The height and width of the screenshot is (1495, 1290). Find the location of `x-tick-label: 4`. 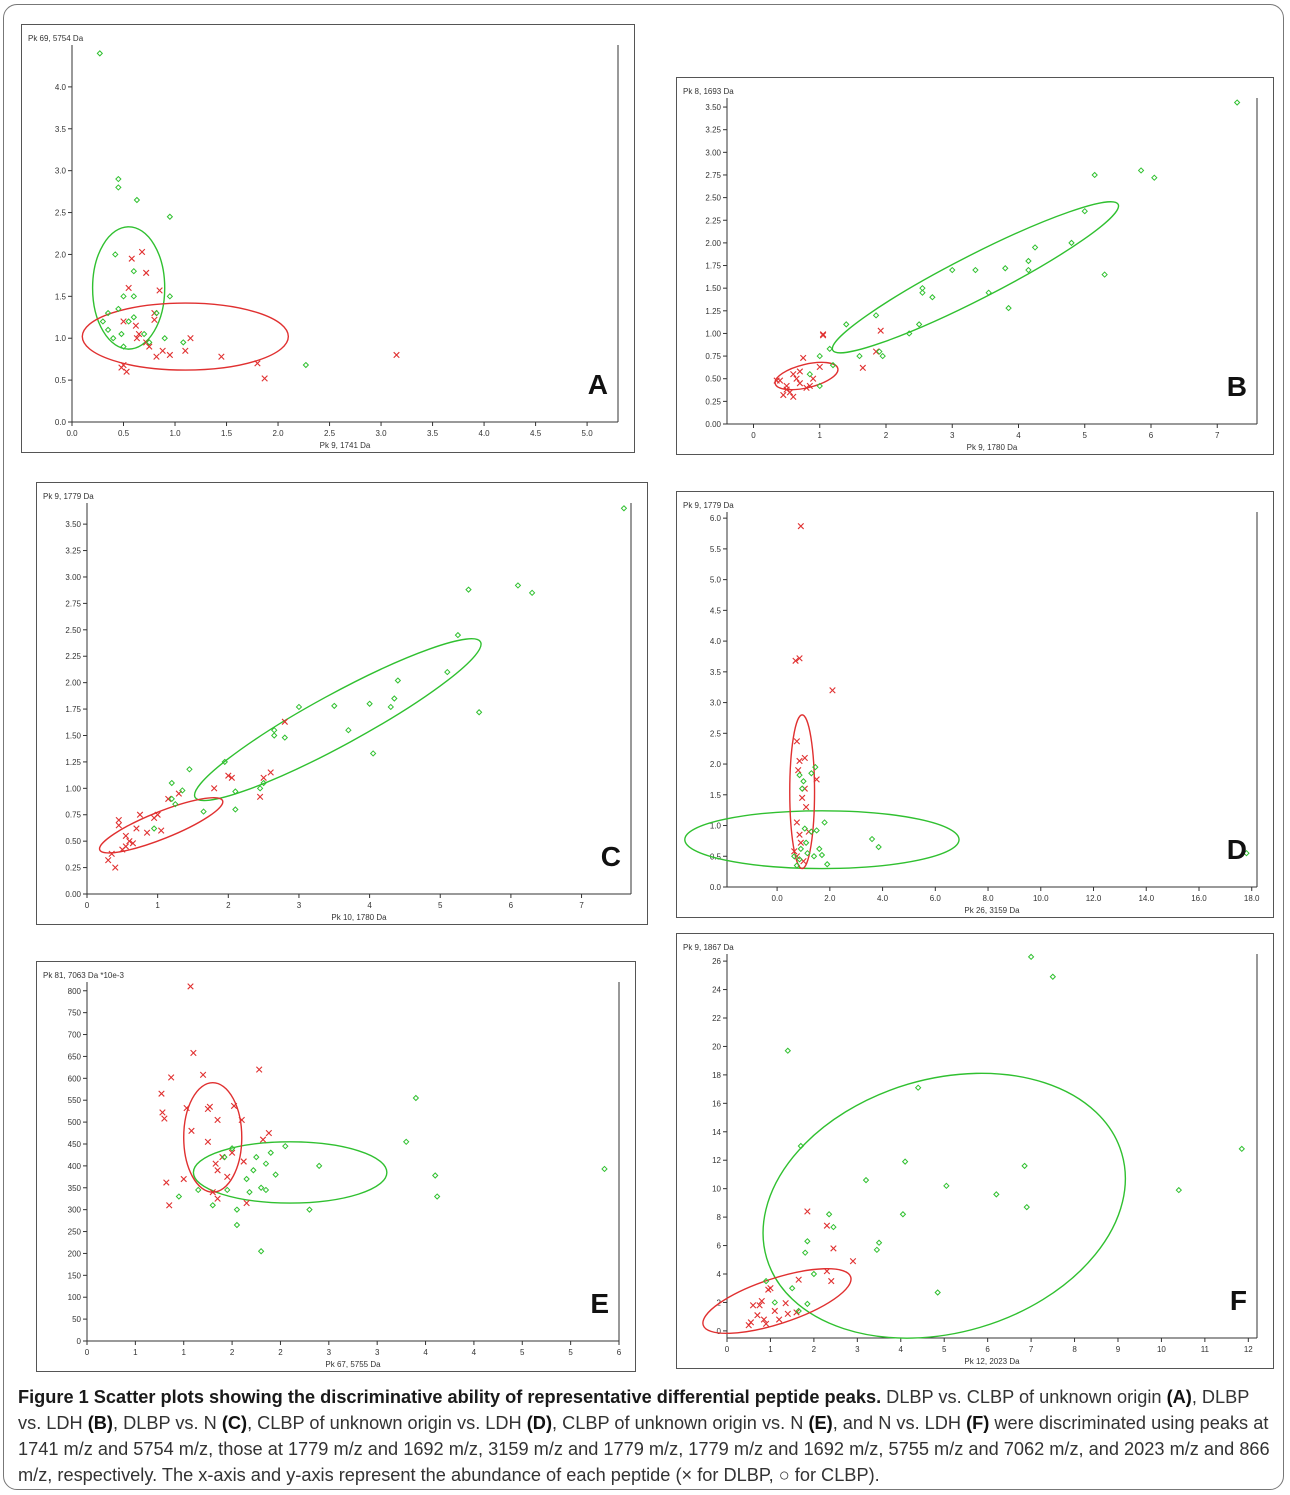

x-tick-label: 4 is located at coordinates (901, 1349).